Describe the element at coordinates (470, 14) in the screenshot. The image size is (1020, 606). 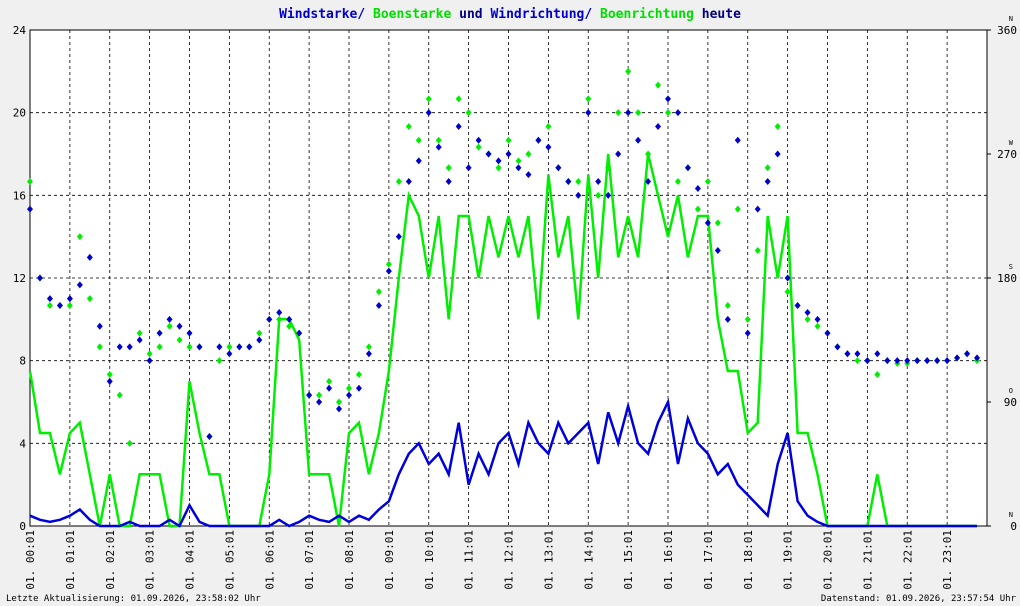
I see `title-part: und` at that location.